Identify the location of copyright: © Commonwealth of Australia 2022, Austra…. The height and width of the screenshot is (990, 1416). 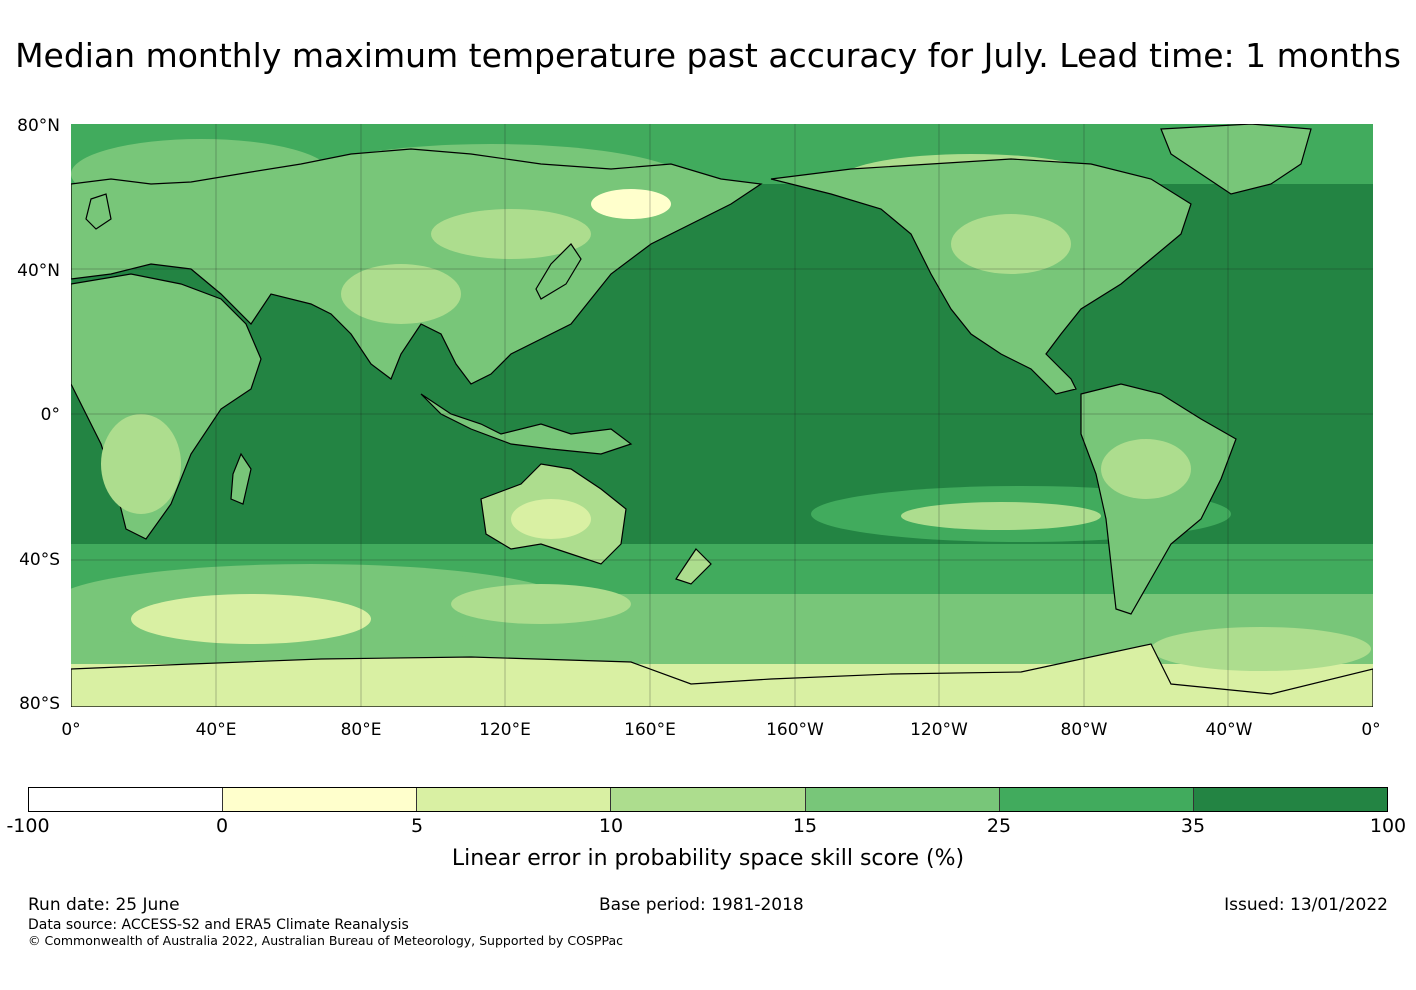
(325, 940).